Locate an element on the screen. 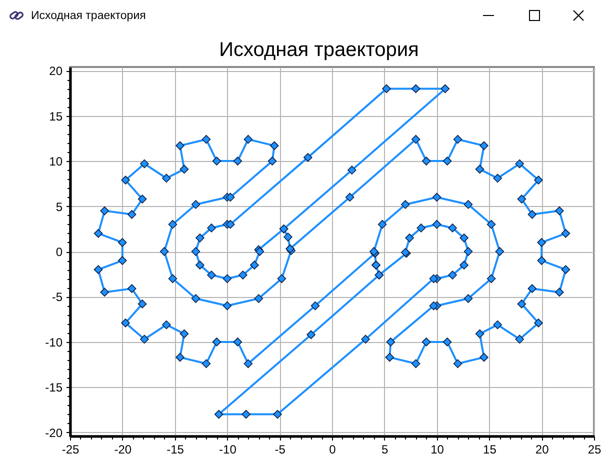 The height and width of the screenshot is (460, 605). y-tick-label: -15 is located at coordinates (54, 387).